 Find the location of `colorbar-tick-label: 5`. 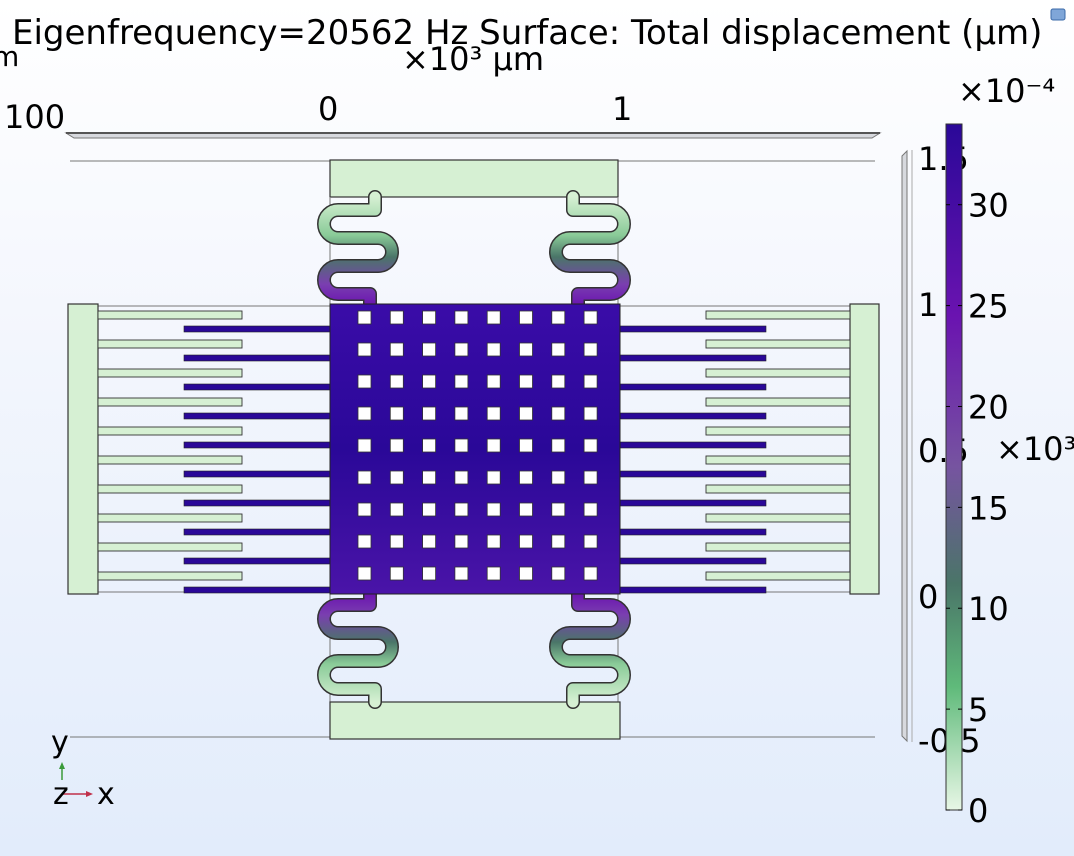

colorbar-tick-label: 5 is located at coordinates (978, 710).